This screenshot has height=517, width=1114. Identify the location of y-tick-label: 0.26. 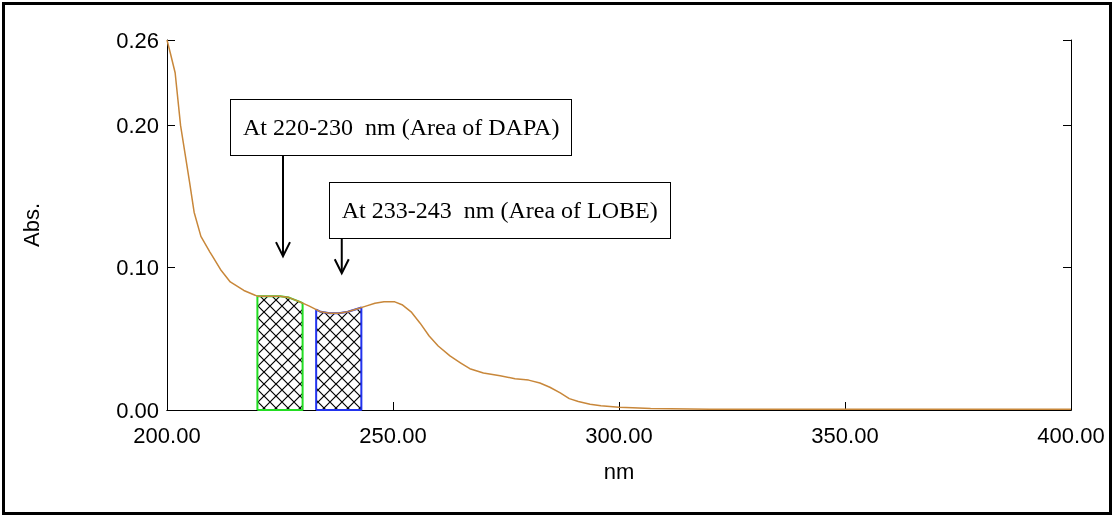
(137, 40).